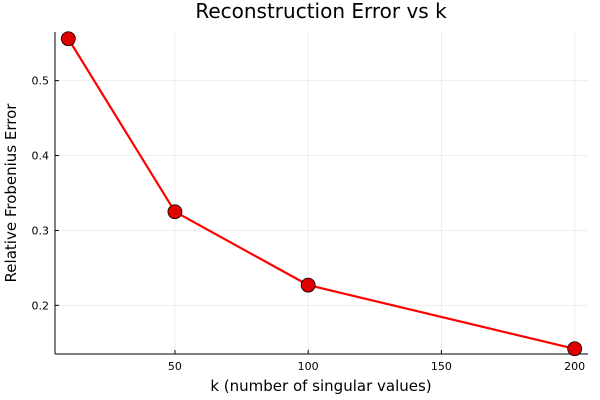 This screenshot has width=600, height=400. I want to click on x-tick-label: 50, so click(175, 366).